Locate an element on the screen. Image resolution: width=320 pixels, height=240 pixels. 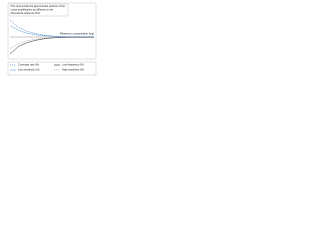
annotation-box is located at coordinates (39, 10).